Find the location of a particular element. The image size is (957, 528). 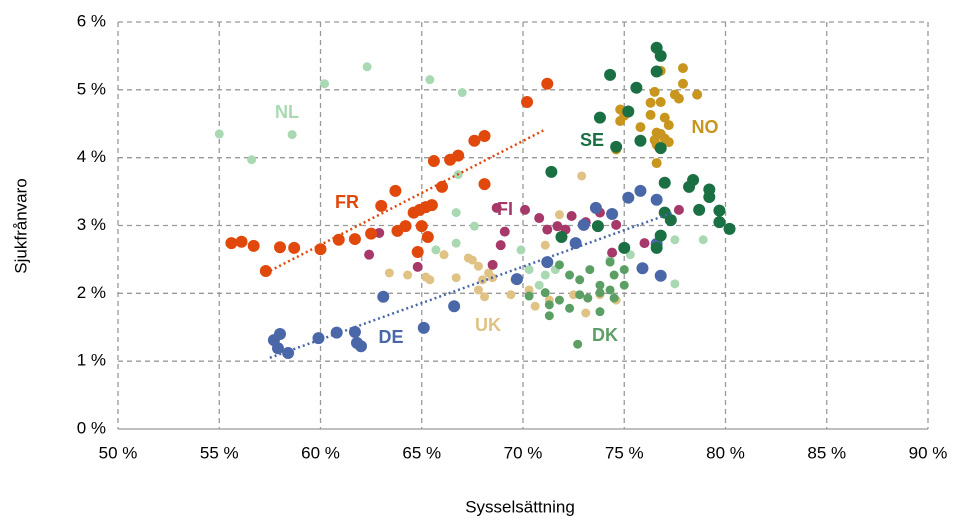

x-tick-label: 55 % is located at coordinates (219, 452).